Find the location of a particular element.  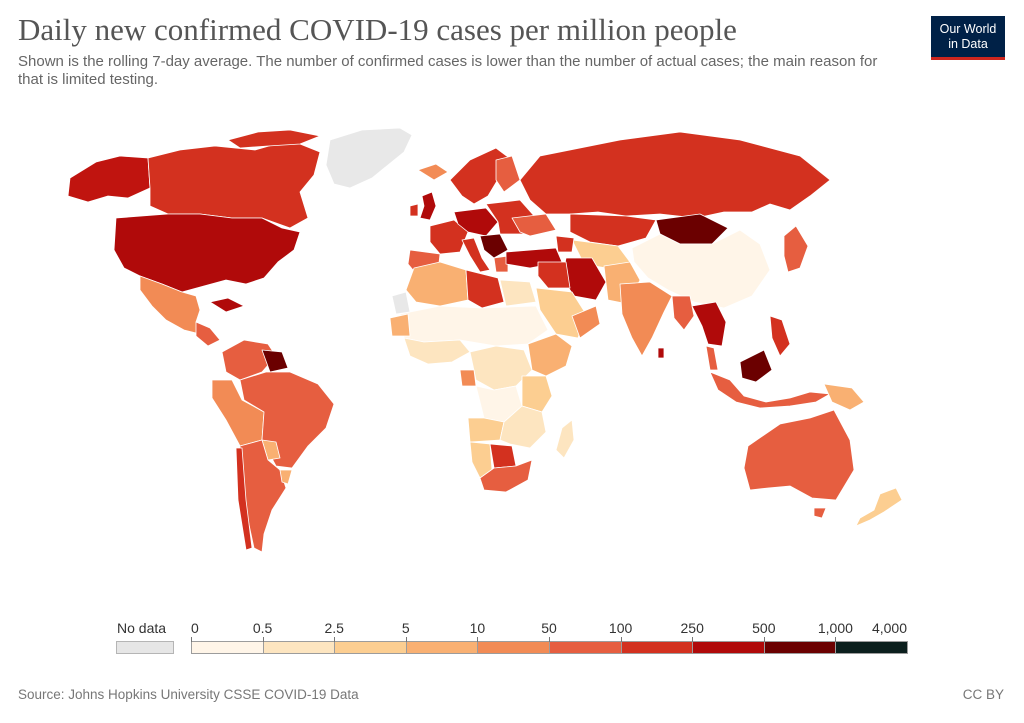

region-zambia-moz is located at coordinates (523, 427).